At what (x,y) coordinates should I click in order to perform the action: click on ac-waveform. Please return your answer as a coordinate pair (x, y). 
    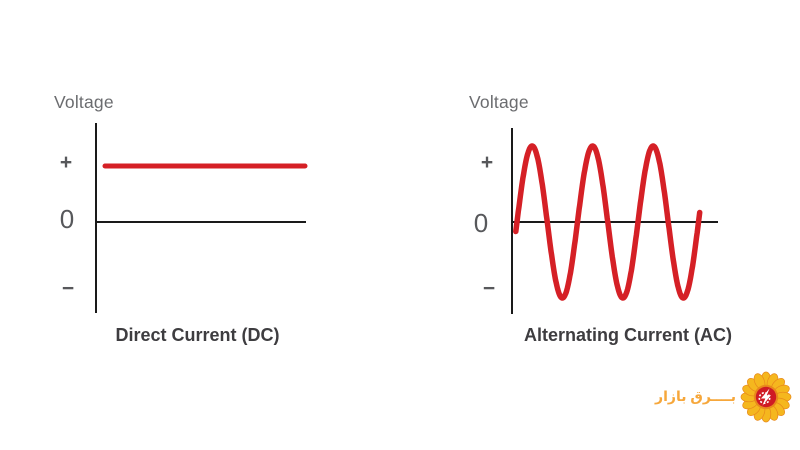
    Looking at the image, I should click on (608, 222).